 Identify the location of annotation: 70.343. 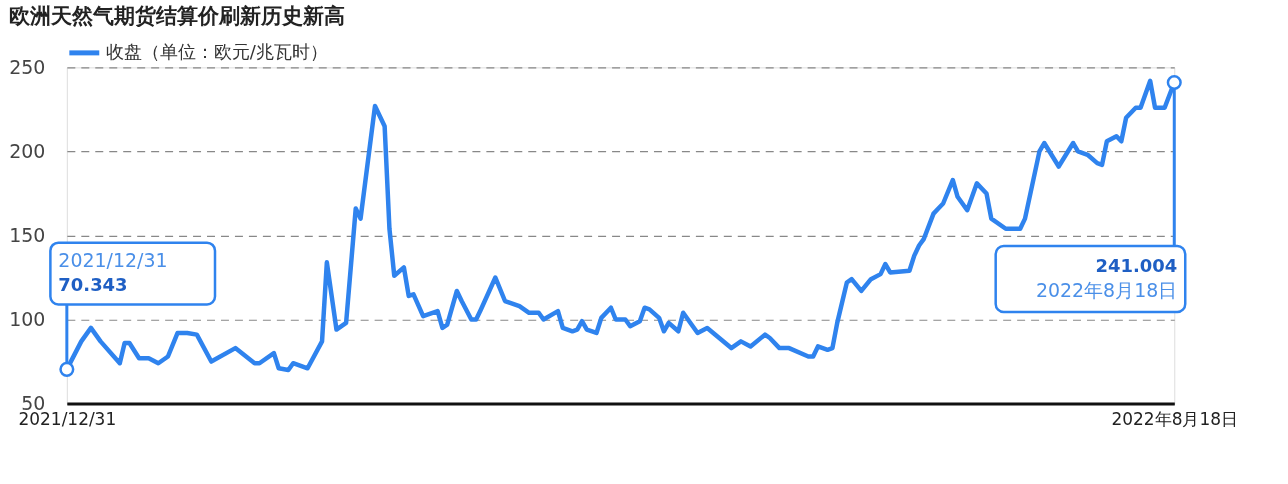
(93, 285).